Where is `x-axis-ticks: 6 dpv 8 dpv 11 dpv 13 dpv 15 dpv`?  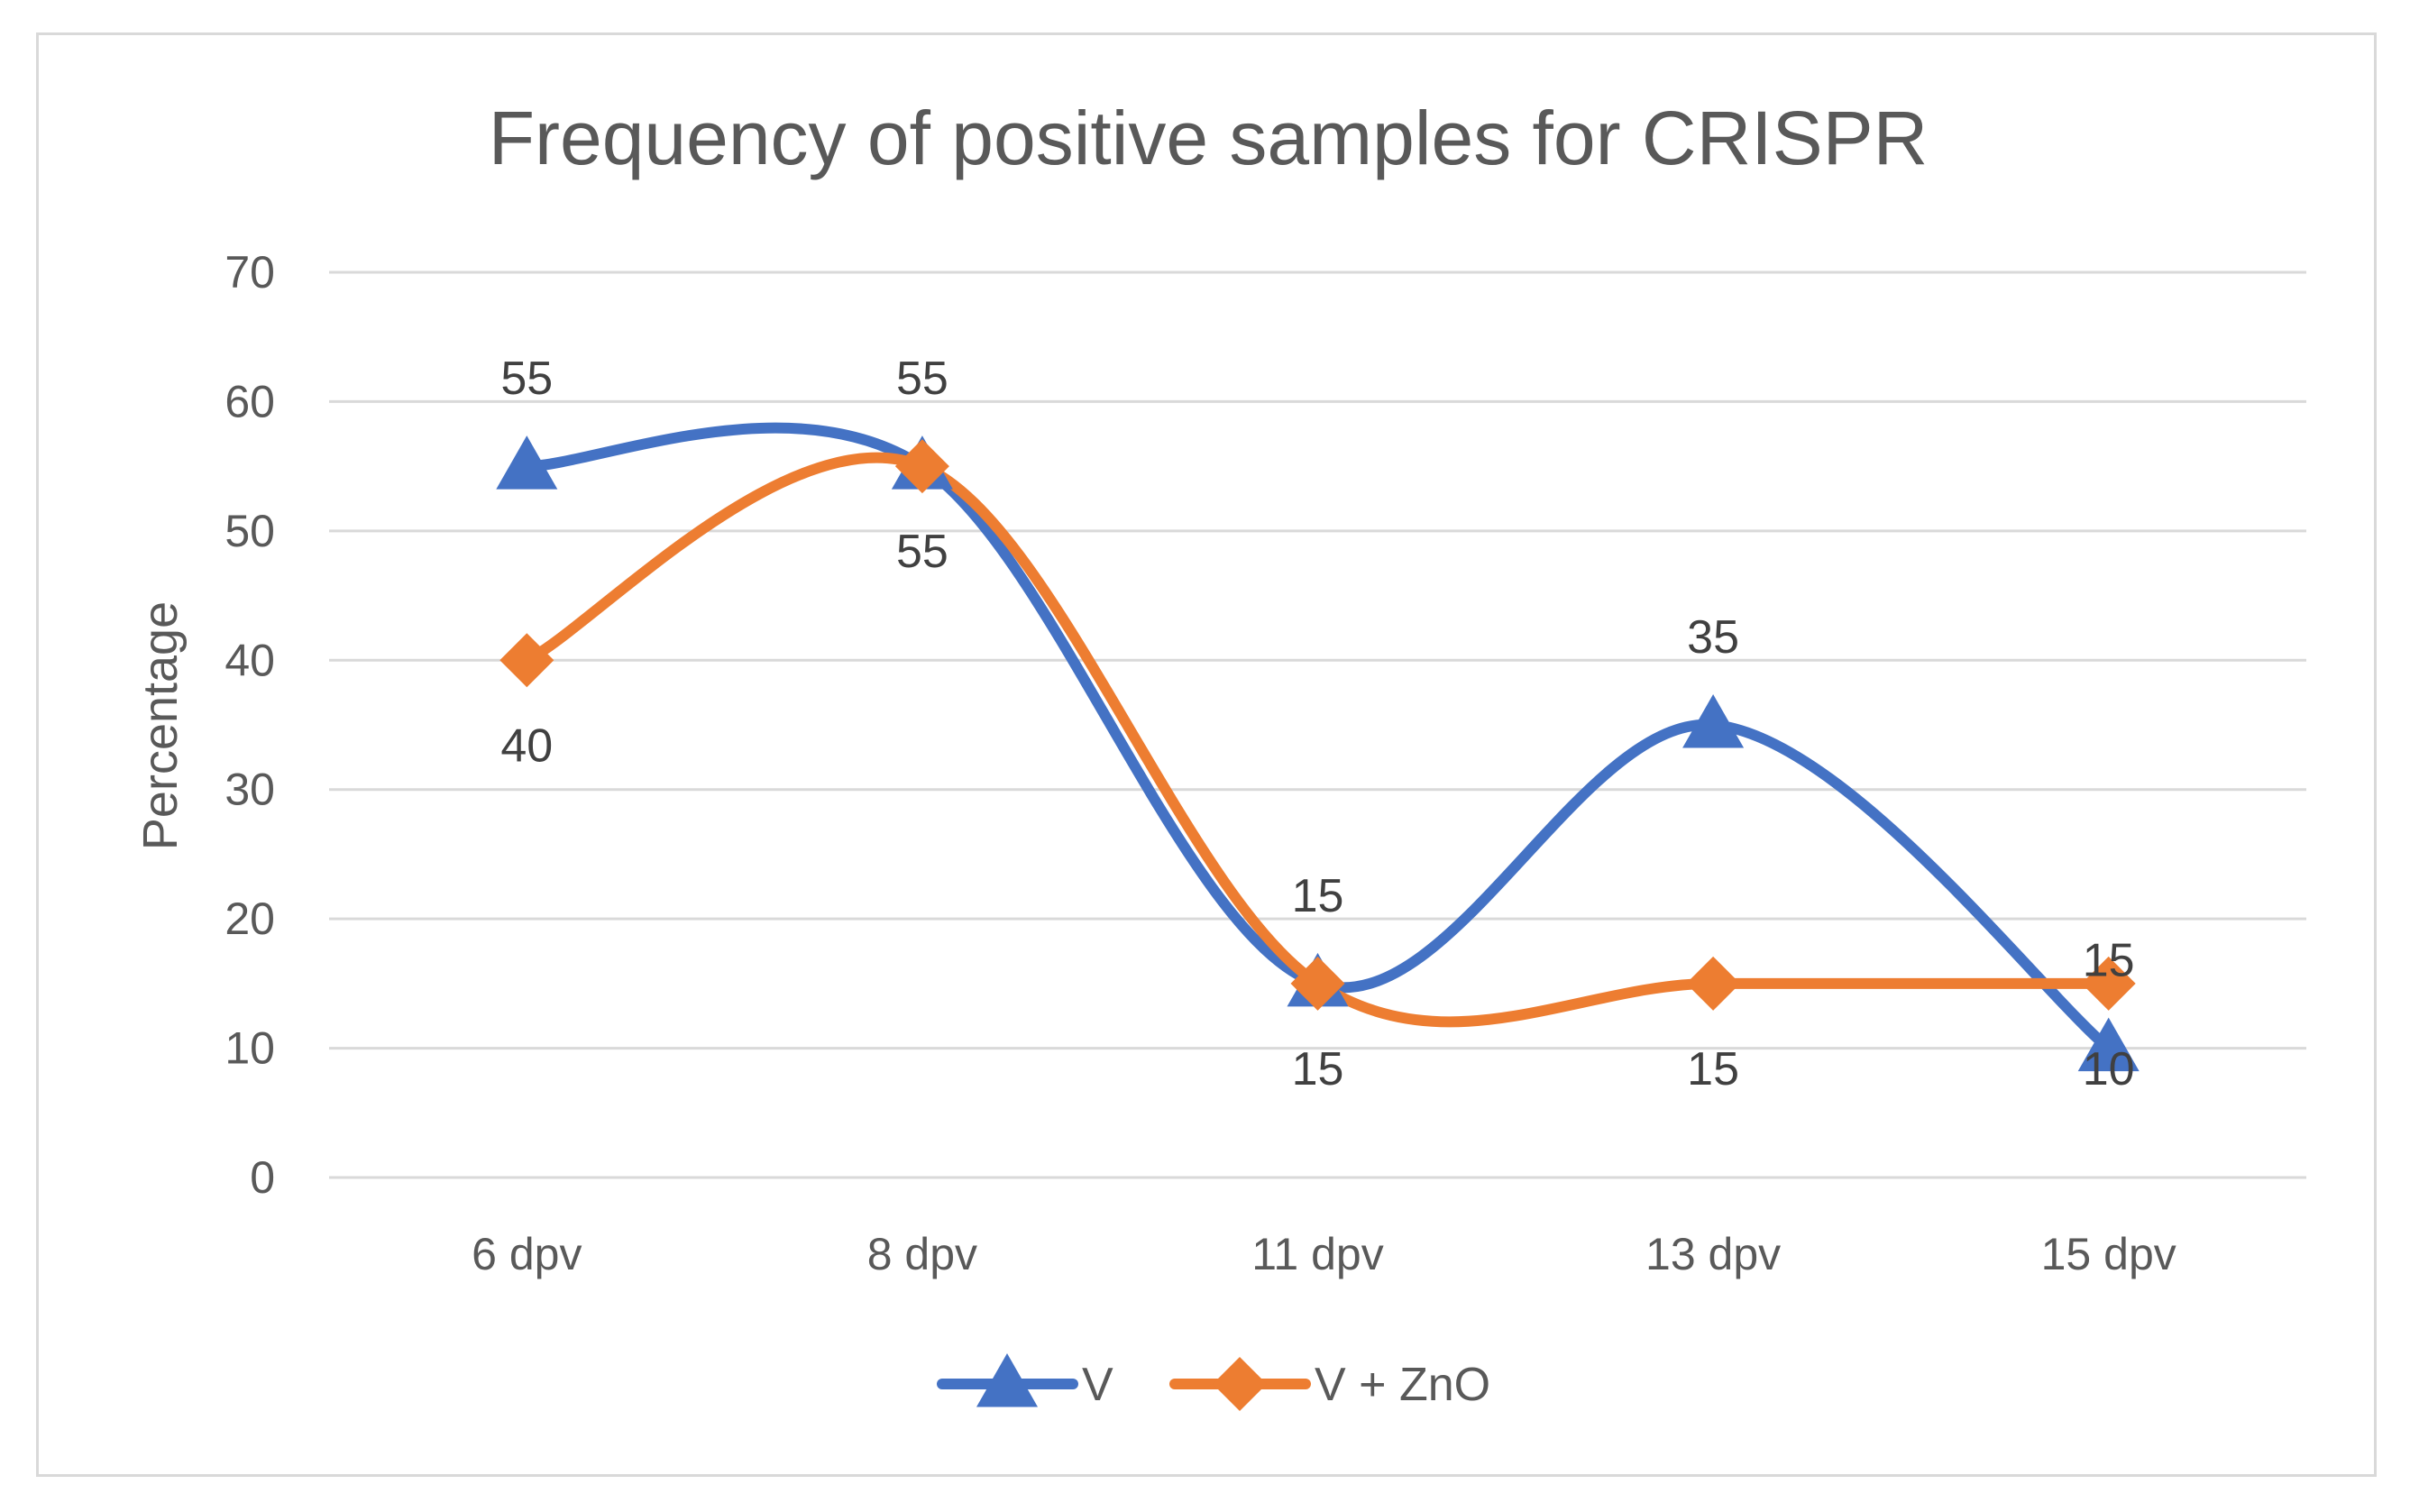 x-axis-ticks: 6 dpv 8 dpv 11 dpv 13 dpv 15 dpv is located at coordinates (1324, 1254).